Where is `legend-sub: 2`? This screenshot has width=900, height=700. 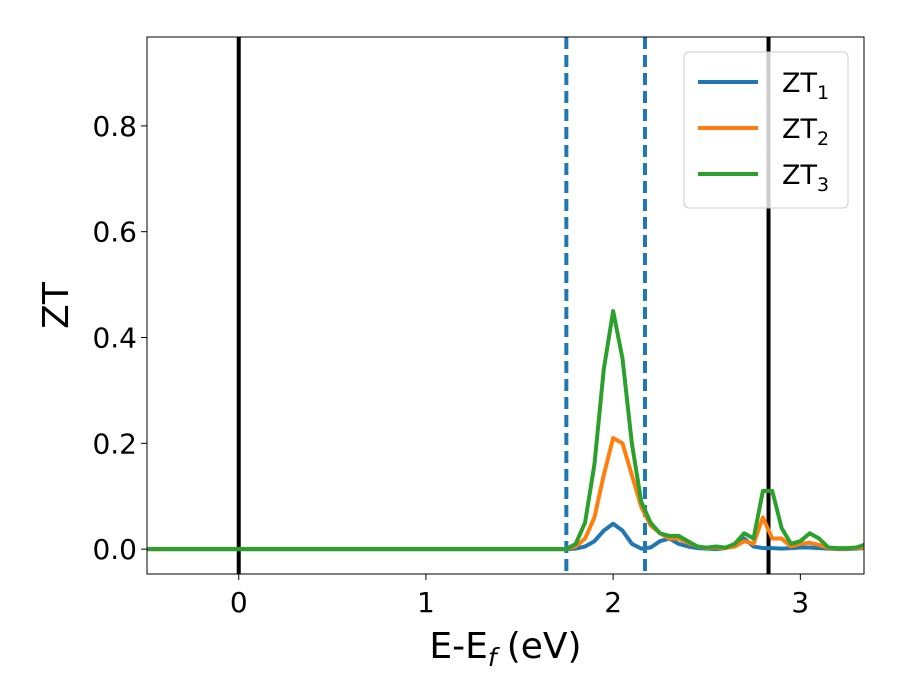
legend-sub: 2 is located at coordinates (823, 139).